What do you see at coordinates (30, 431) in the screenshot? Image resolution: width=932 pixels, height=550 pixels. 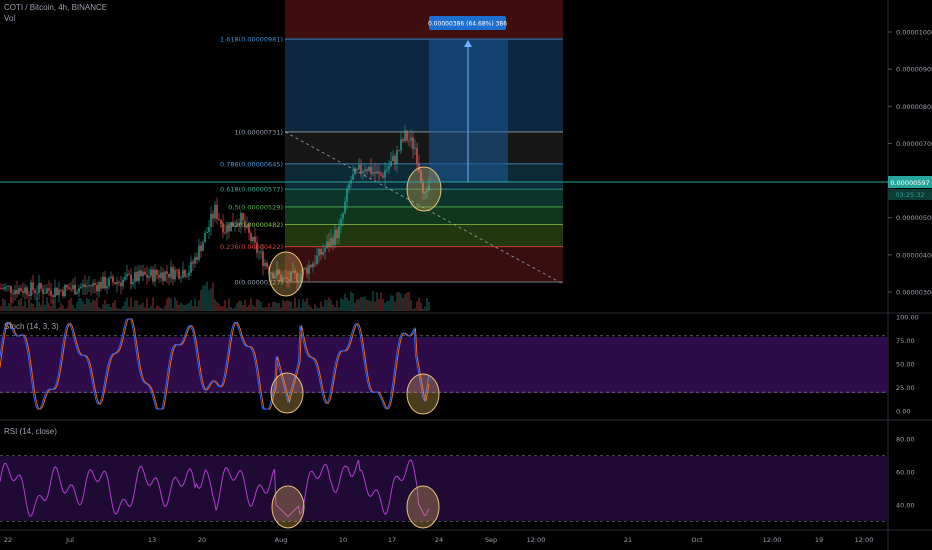 I see `rsi-label: RSI (14, close)` at bounding box center [30, 431].